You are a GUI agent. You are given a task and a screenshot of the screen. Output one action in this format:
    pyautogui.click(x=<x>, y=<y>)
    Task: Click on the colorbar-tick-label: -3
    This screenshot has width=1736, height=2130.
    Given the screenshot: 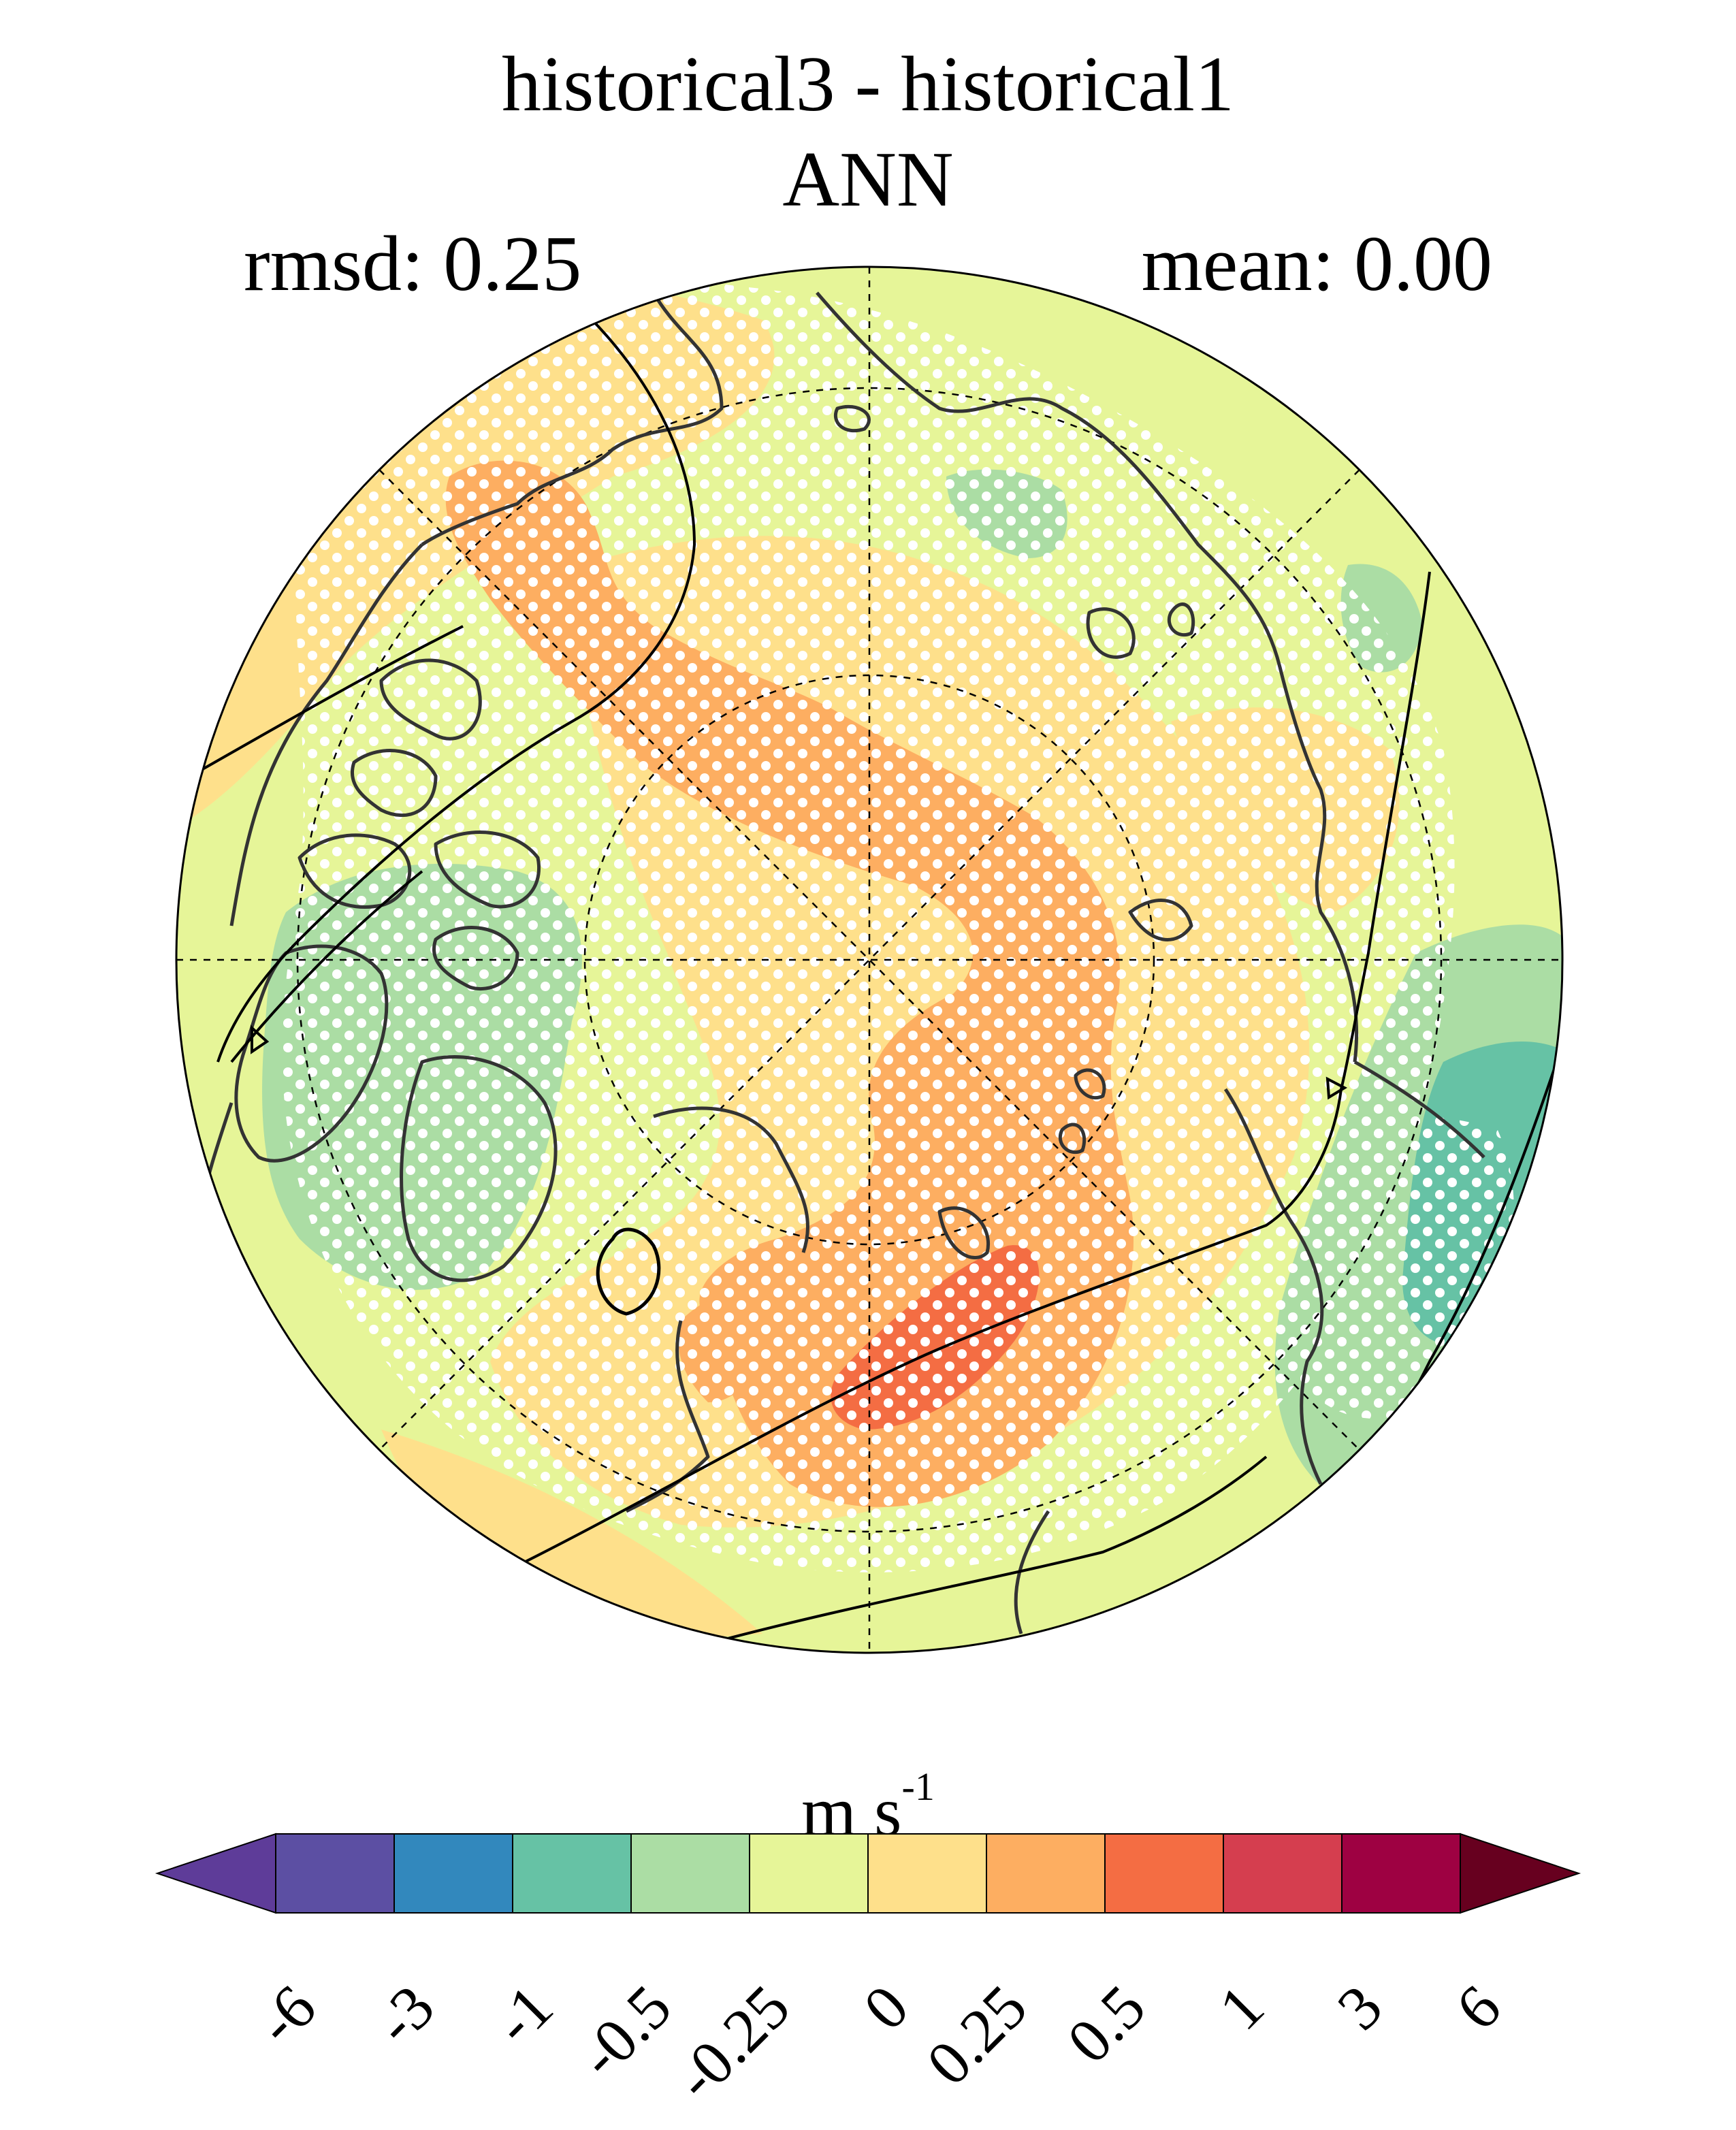 What is the action you would take?
    pyautogui.click(x=404, y=2014)
    